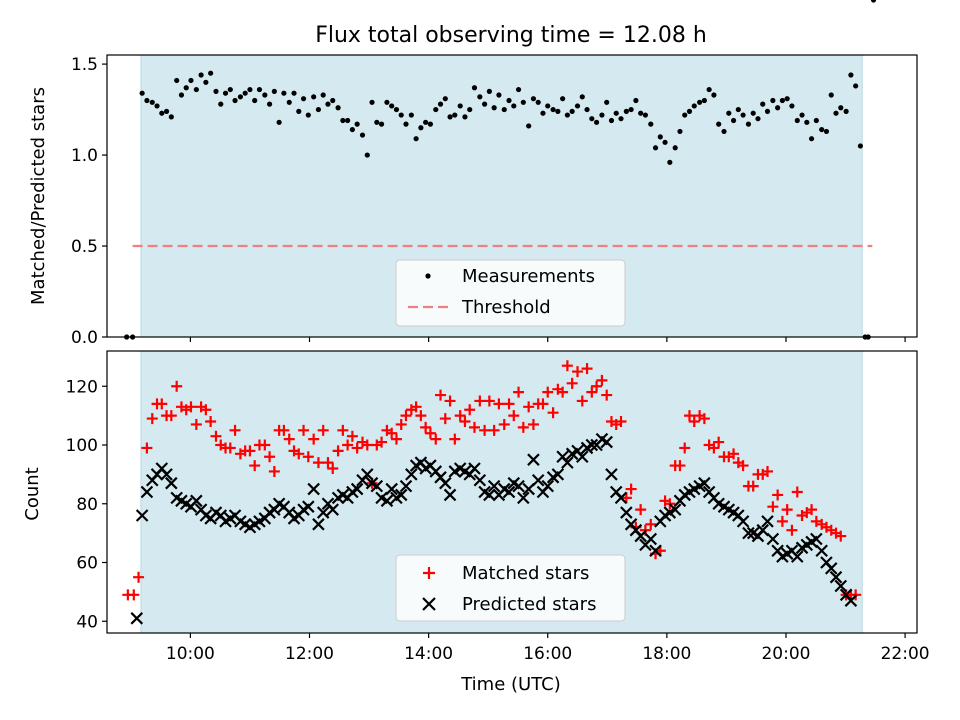 The width and height of the screenshot is (960, 720). Describe the element at coordinates (428, 654) in the screenshot. I see `x-tick-label: 14:00` at that location.